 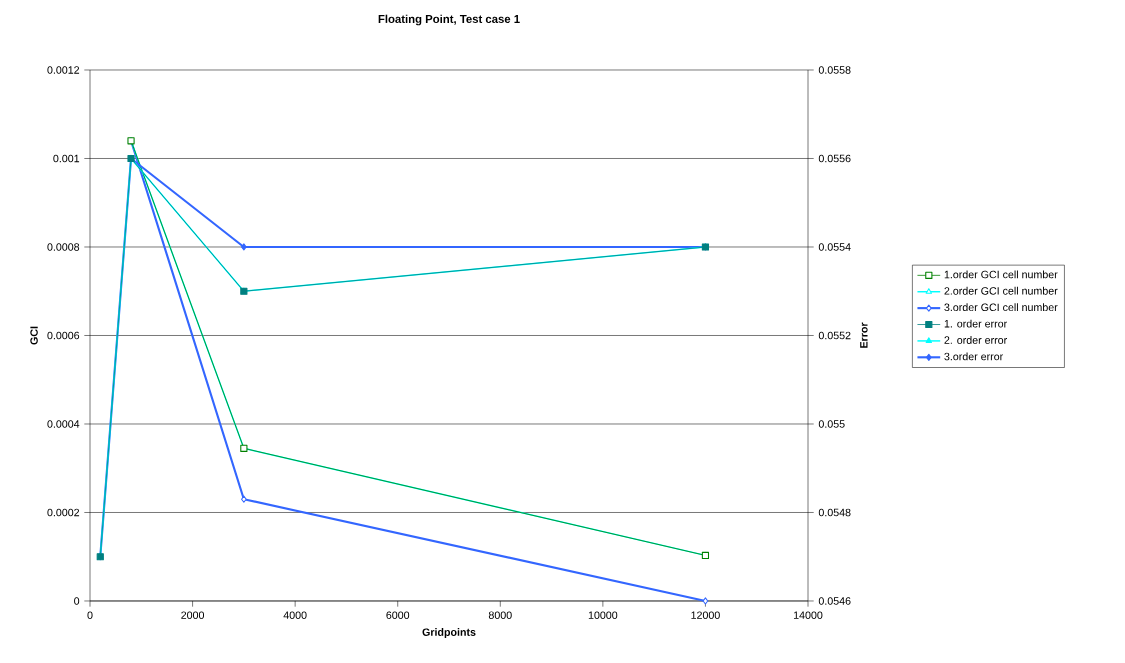 I want to click on y2-tick-label: 0.0548, so click(x=834, y=512).